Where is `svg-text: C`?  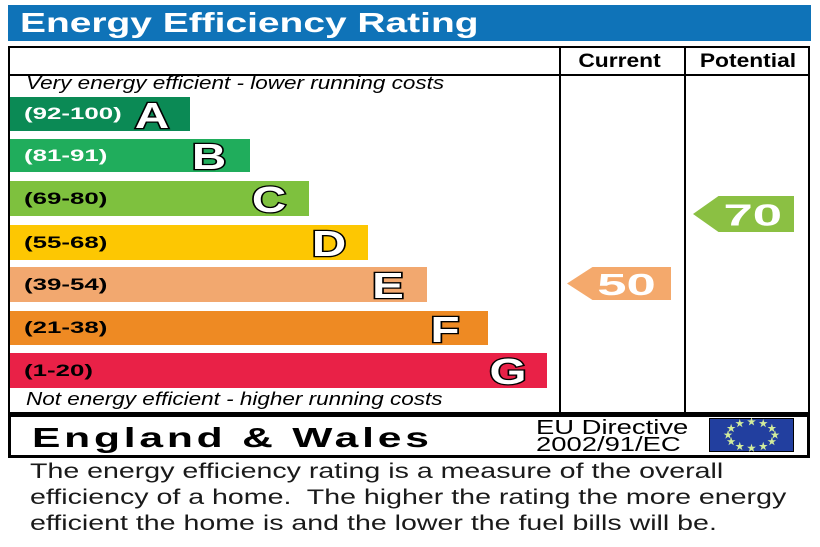
svg-text: C is located at coordinates (269, 198).